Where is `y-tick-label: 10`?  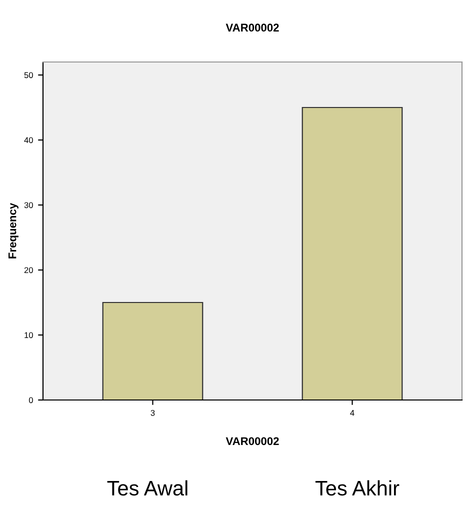 y-tick-label: 10 is located at coordinates (28, 335).